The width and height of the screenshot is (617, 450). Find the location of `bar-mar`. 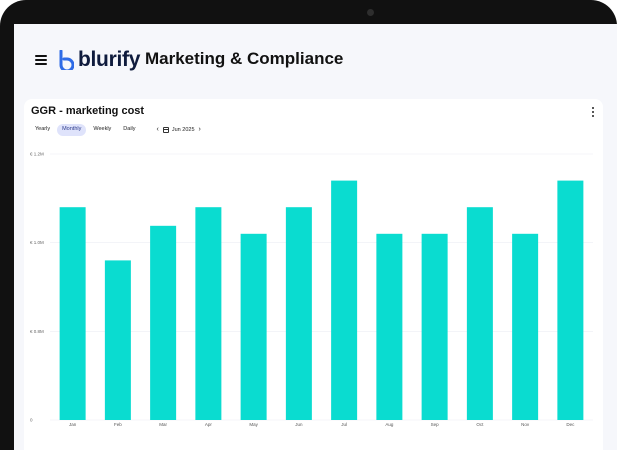

bar-mar is located at coordinates (163, 322).